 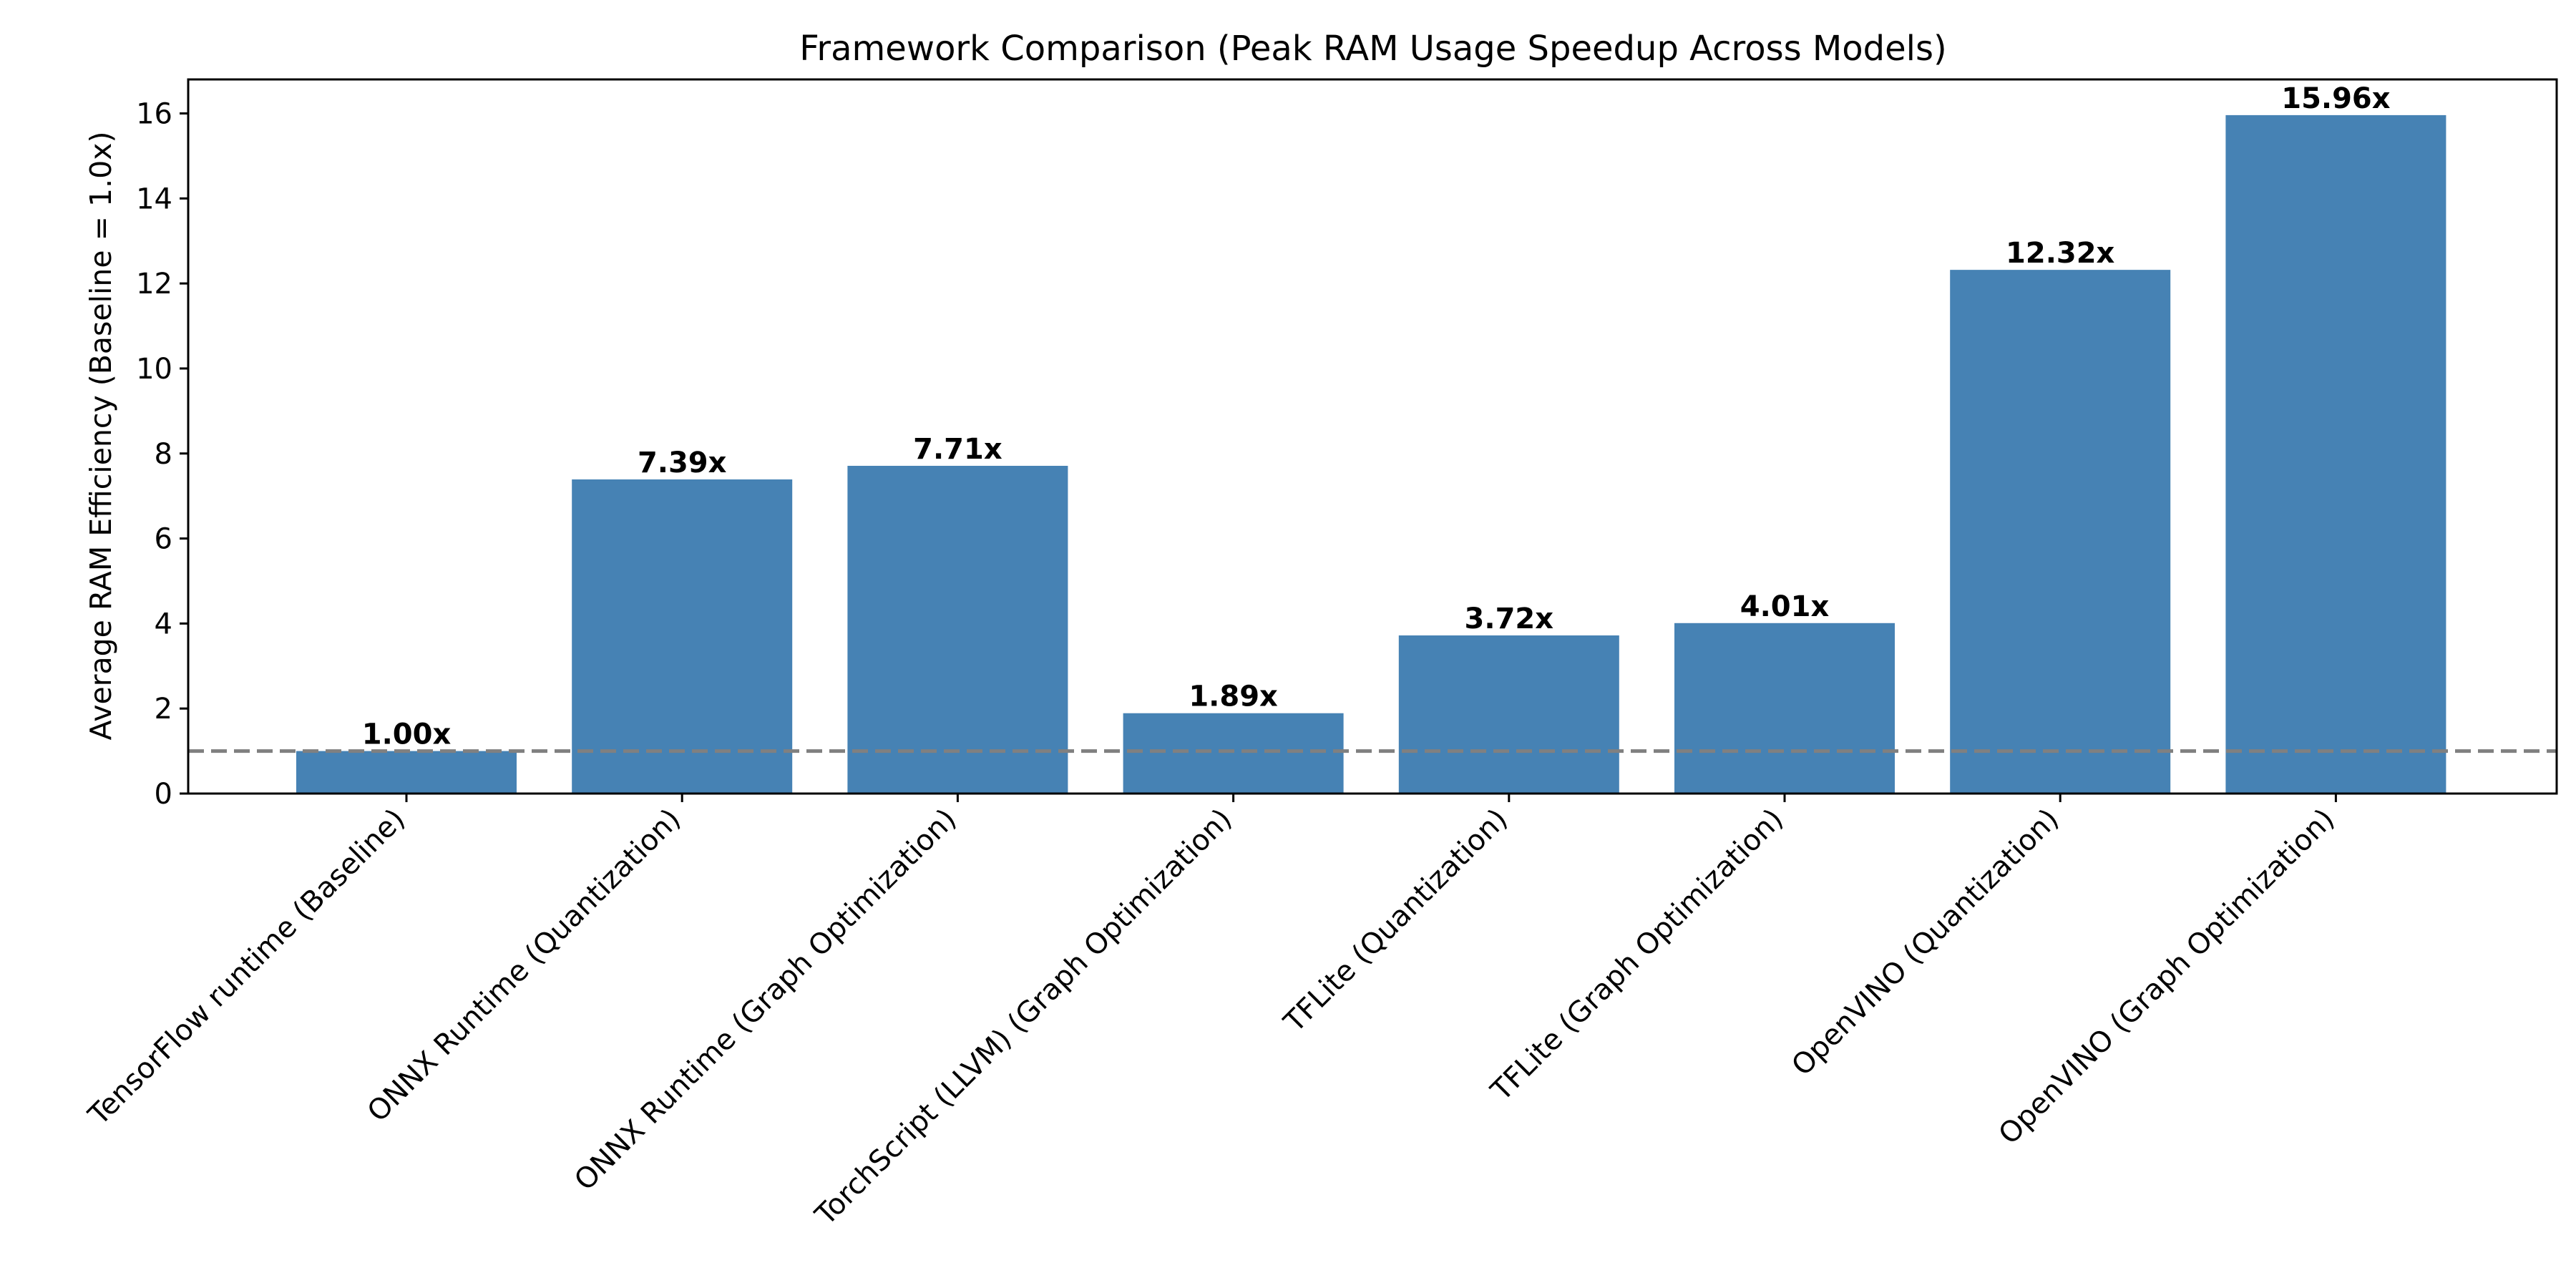 What do you see at coordinates (154, 198) in the screenshot?
I see `y-tick-label: 14` at bounding box center [154, 198].